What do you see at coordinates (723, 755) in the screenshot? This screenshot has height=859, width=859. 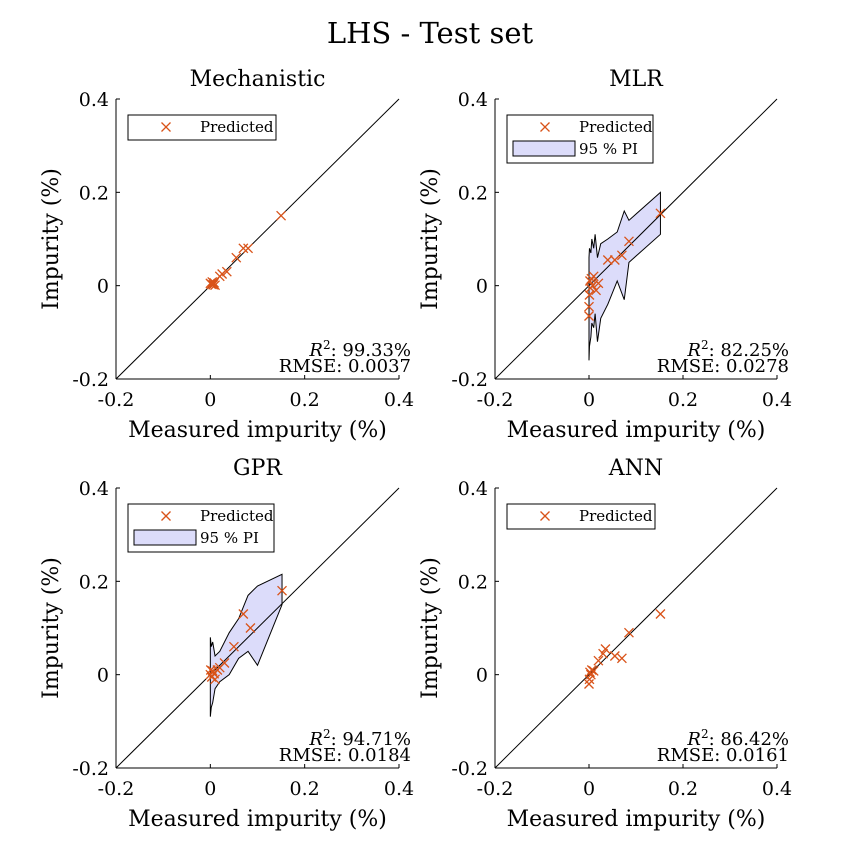 I see `rmse-annotation: RMSE: 0.0161` at bounding box center [723, 755].